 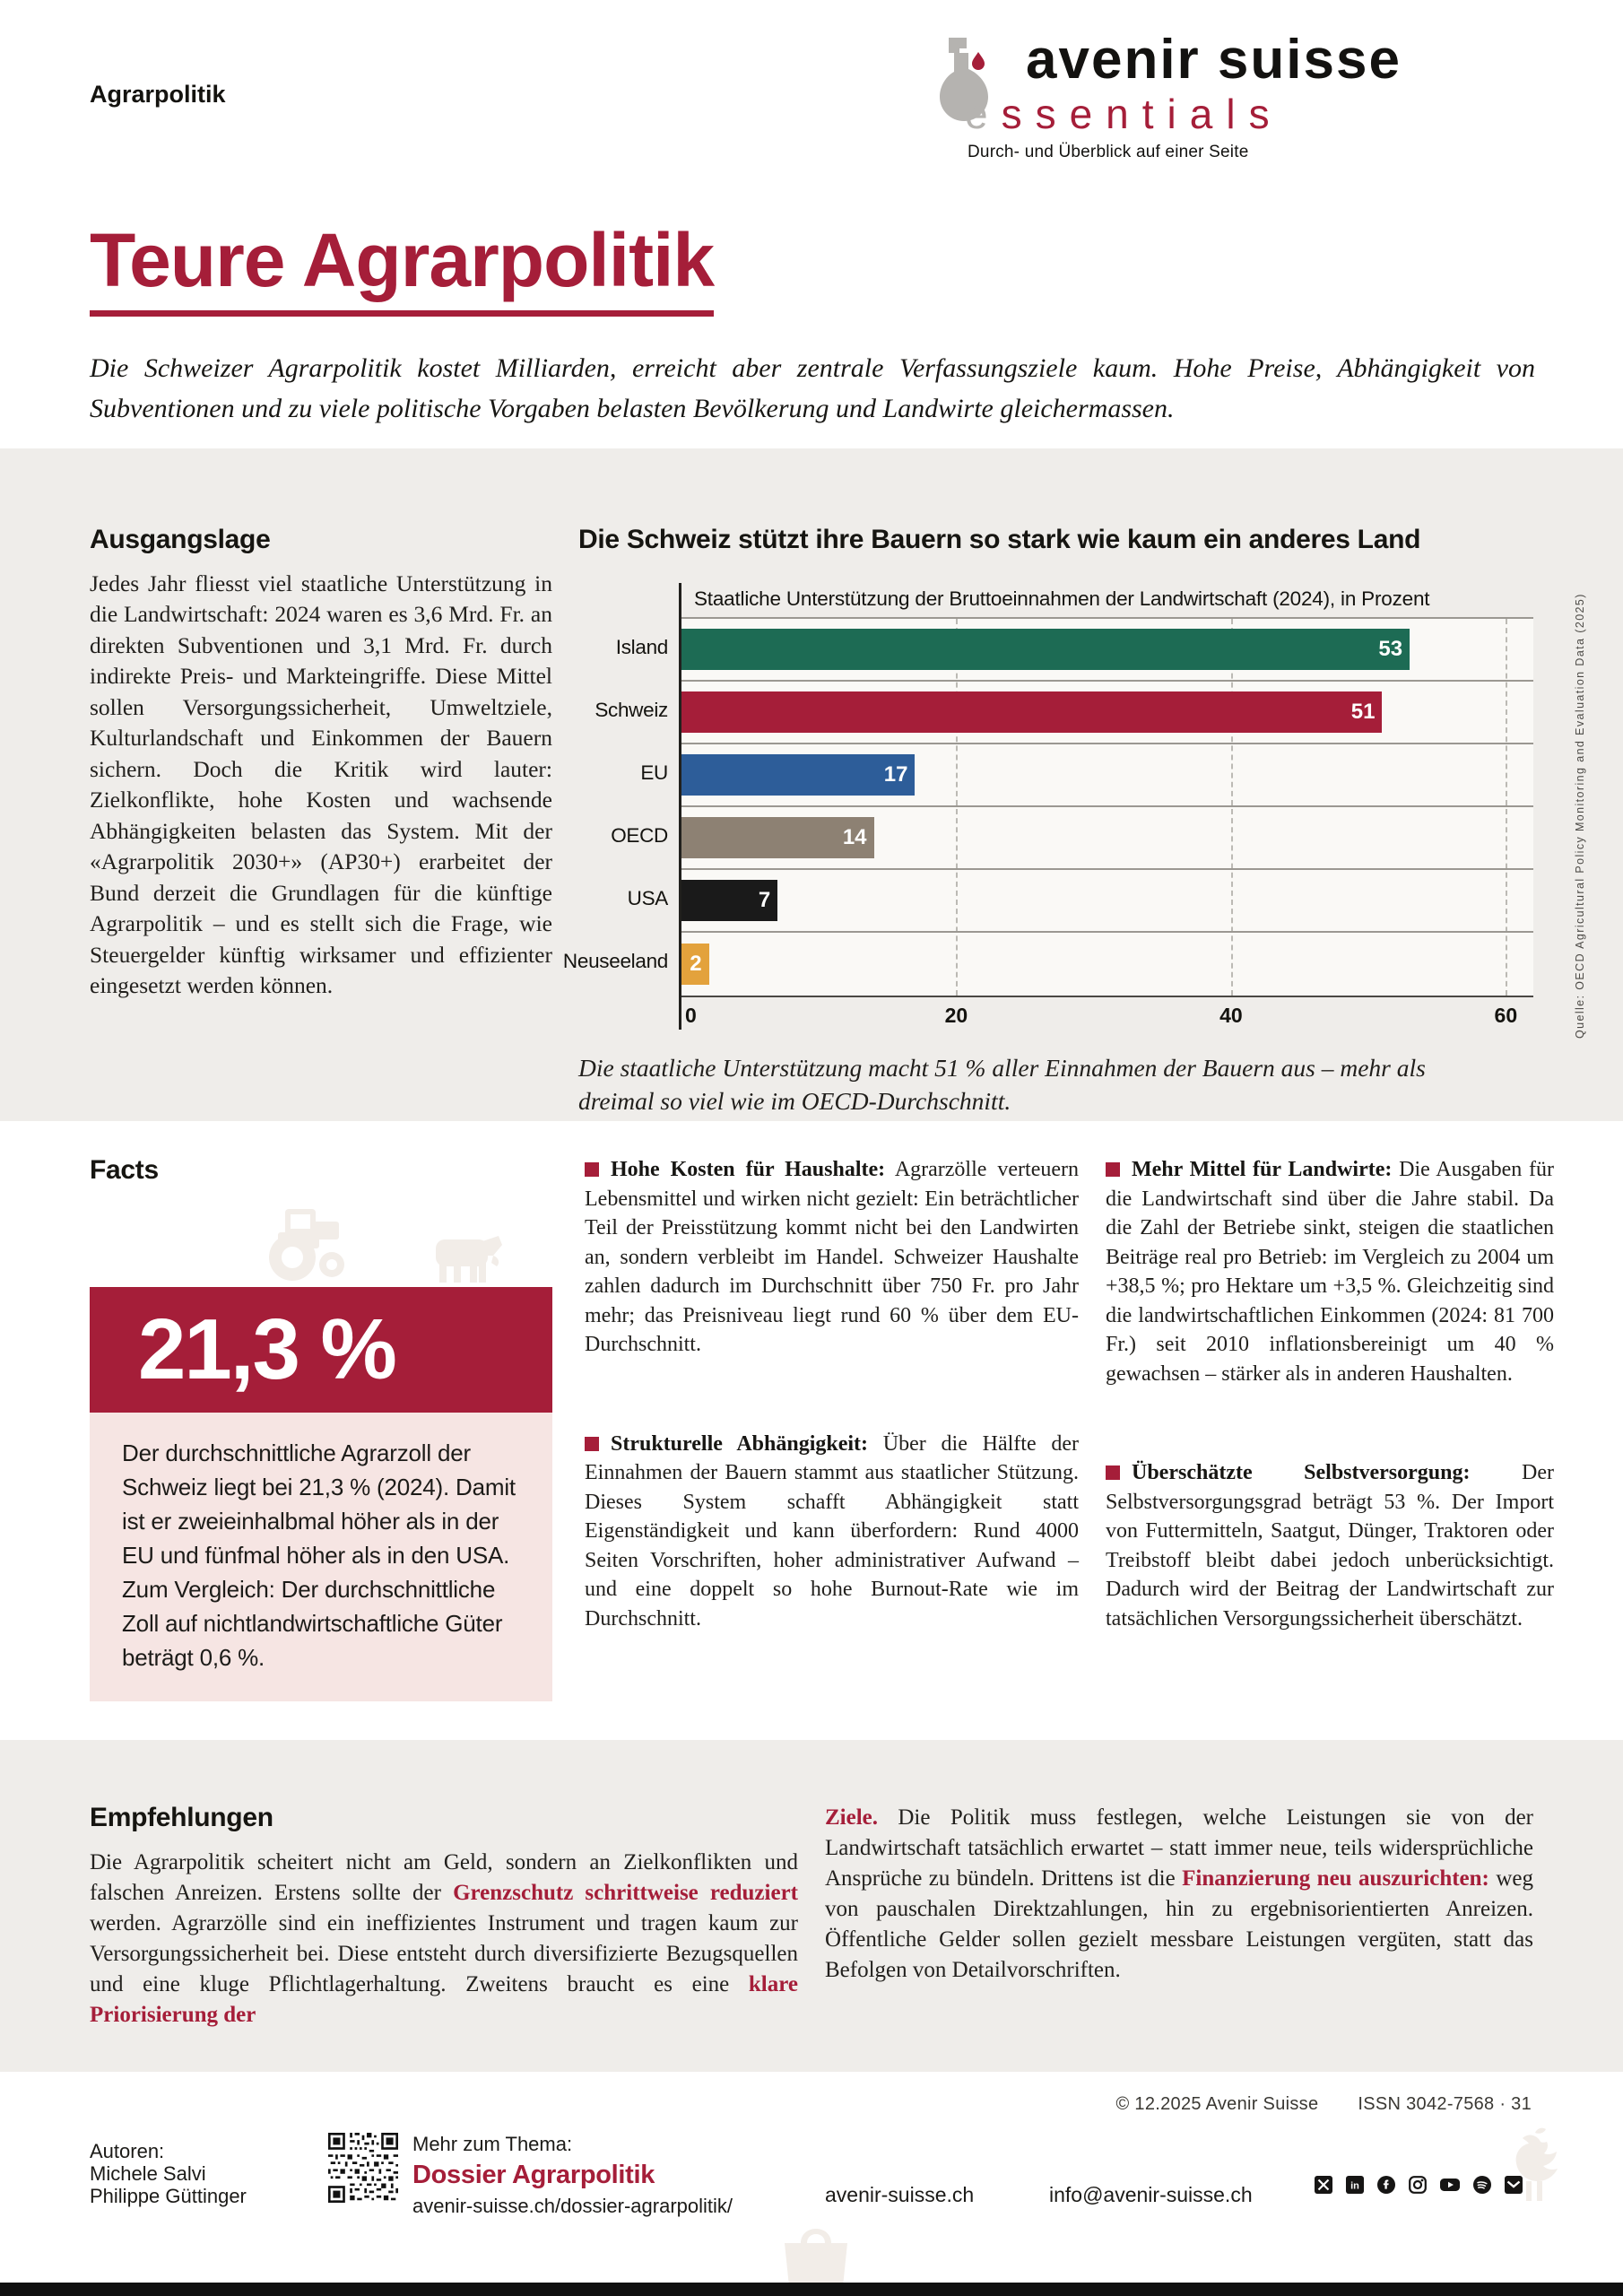 I want to click on youtube-icon, so click(x=1450, y=2185).